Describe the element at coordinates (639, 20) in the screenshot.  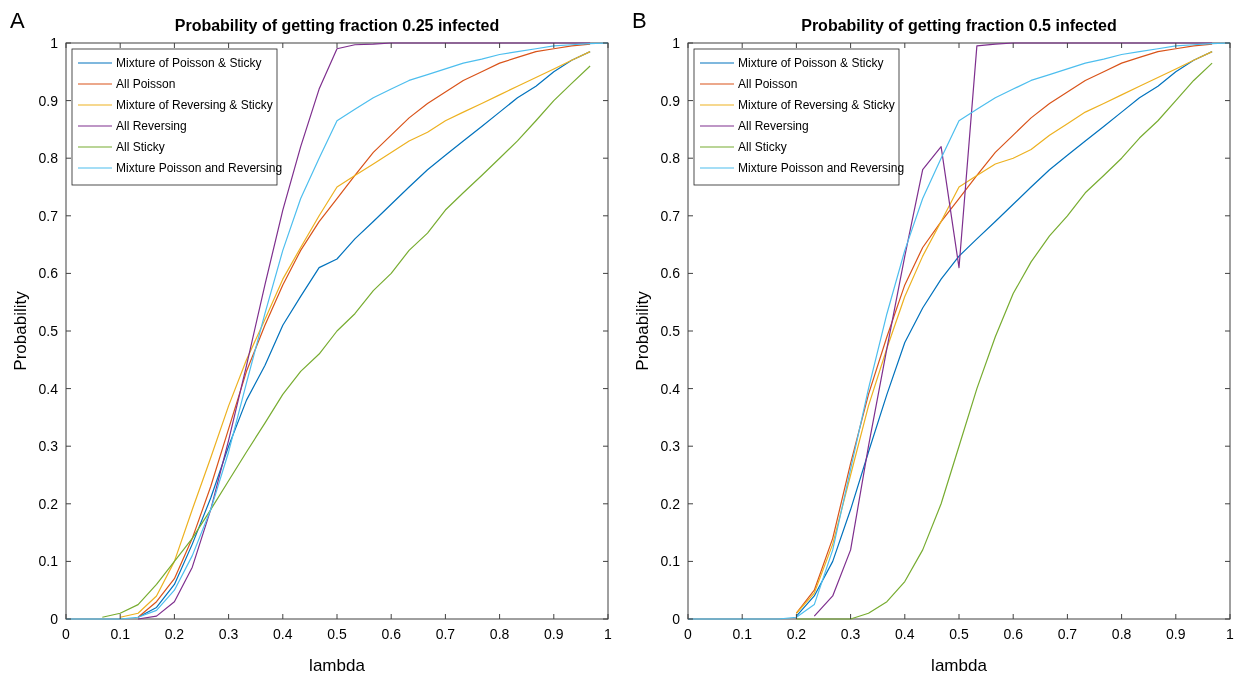
I see `text: B` at that location.